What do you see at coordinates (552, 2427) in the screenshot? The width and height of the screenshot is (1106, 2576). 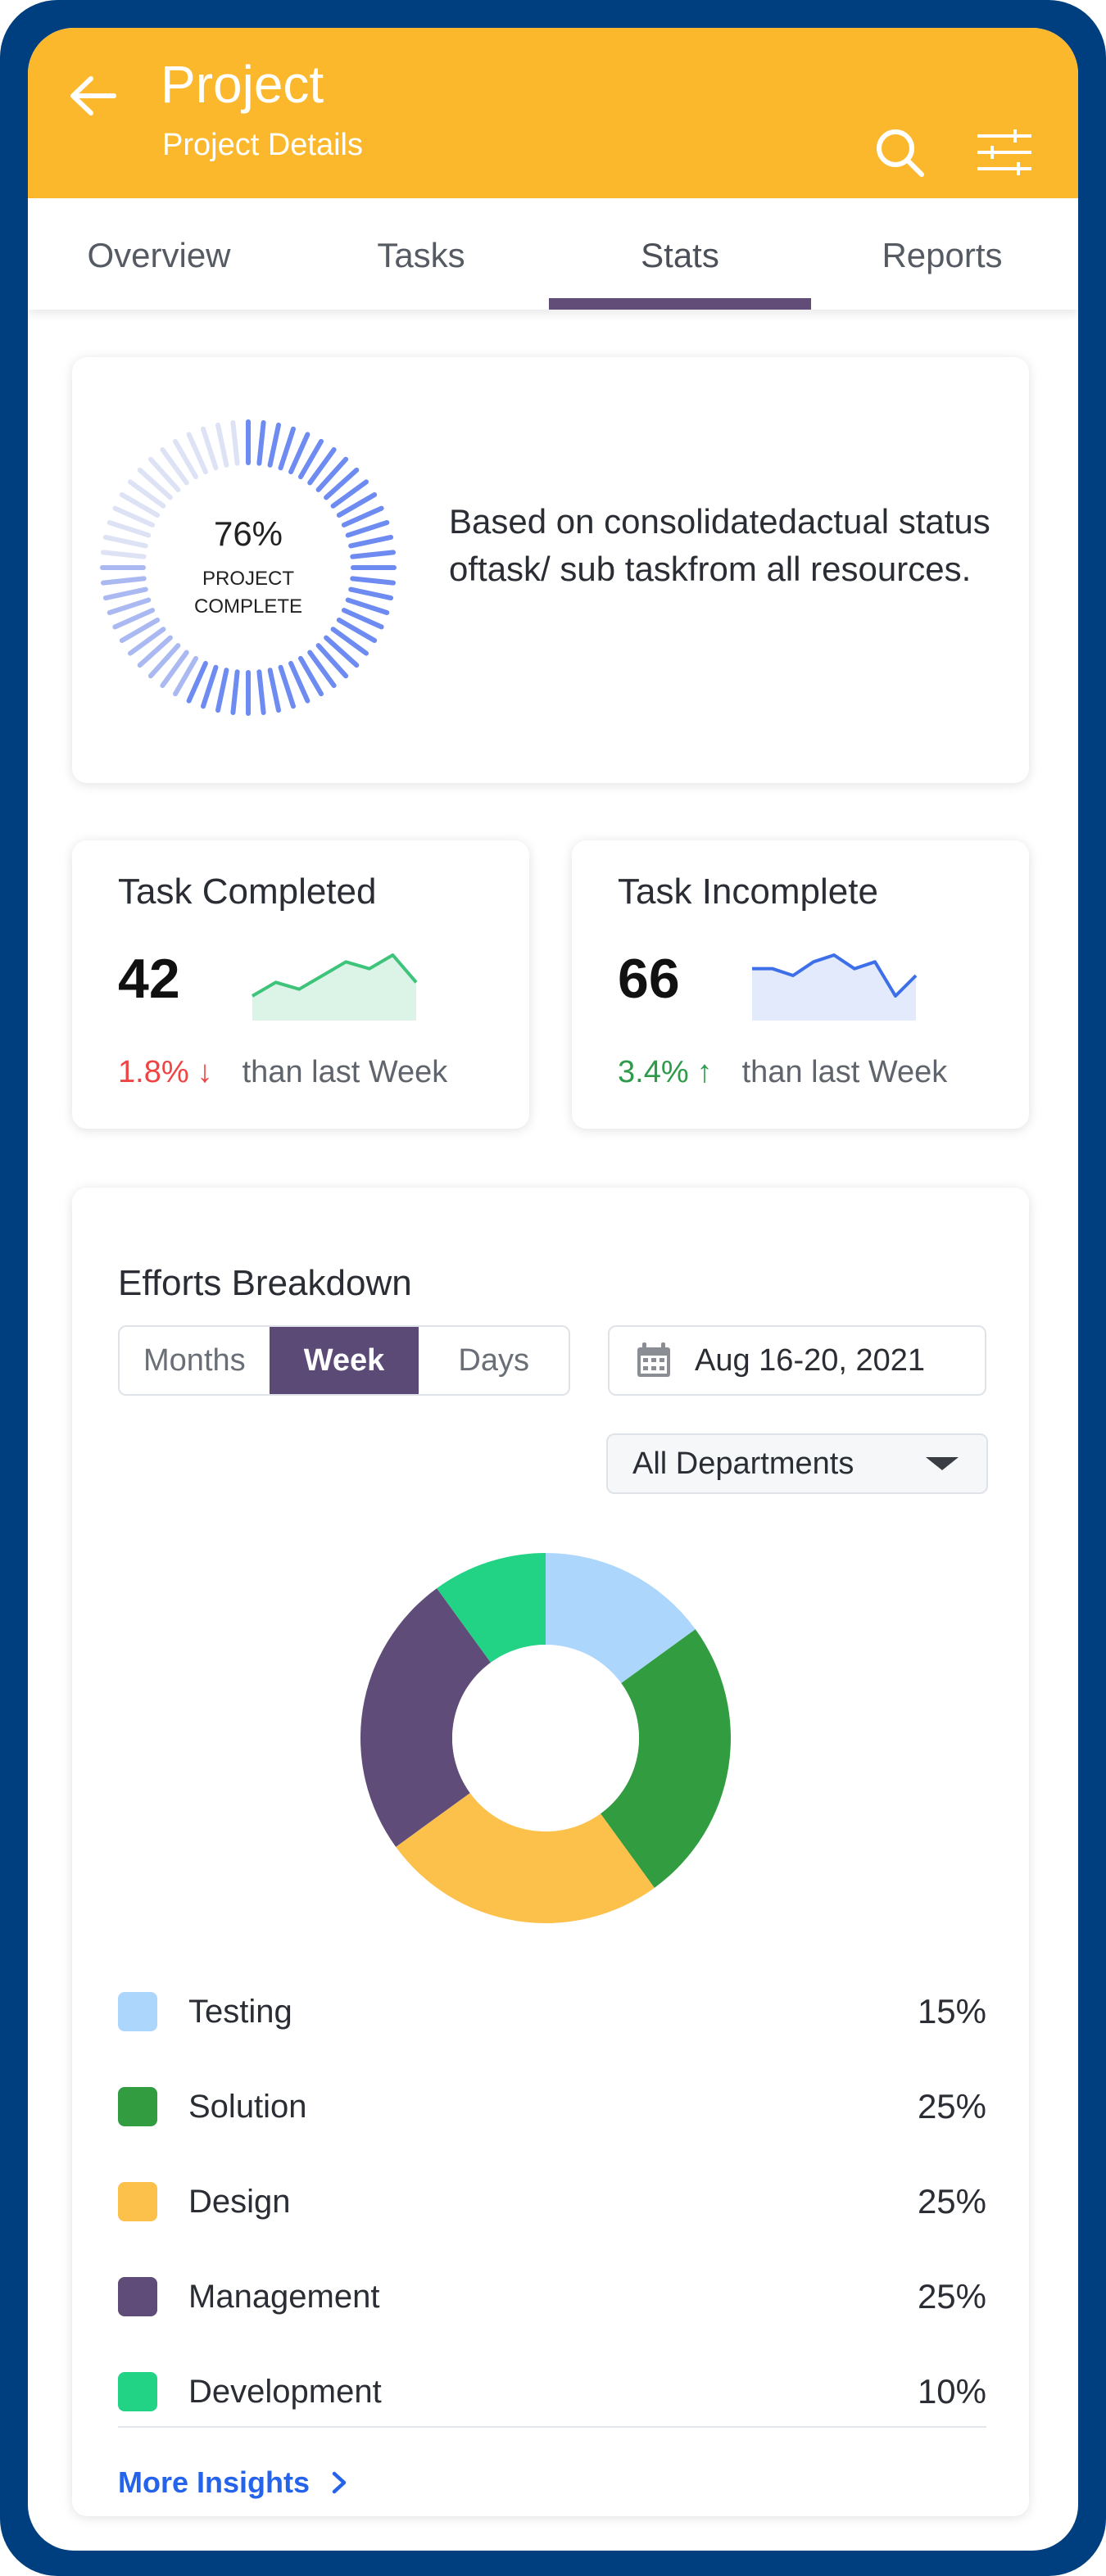 I see `divider` at bounding box center [552, 2427].